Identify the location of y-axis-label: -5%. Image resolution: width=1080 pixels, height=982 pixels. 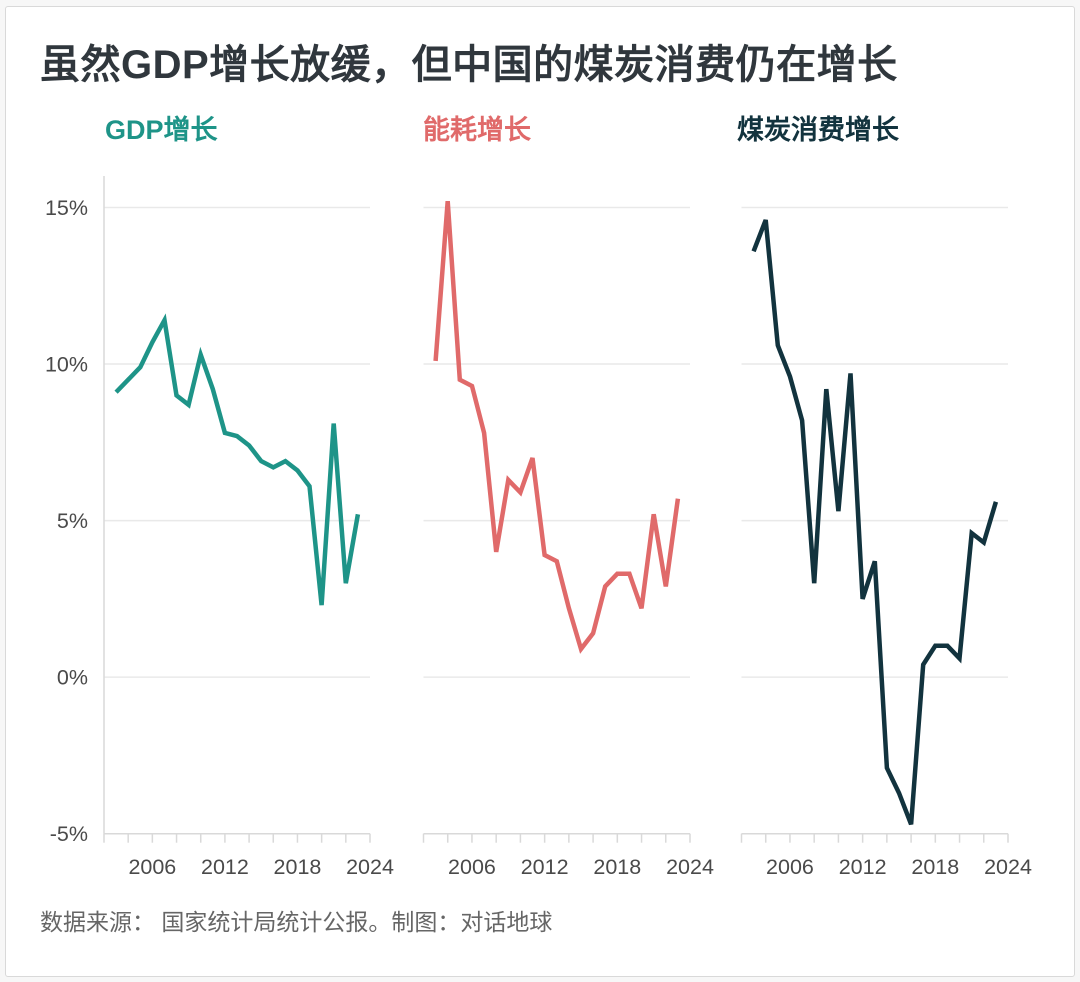
(69, 834).